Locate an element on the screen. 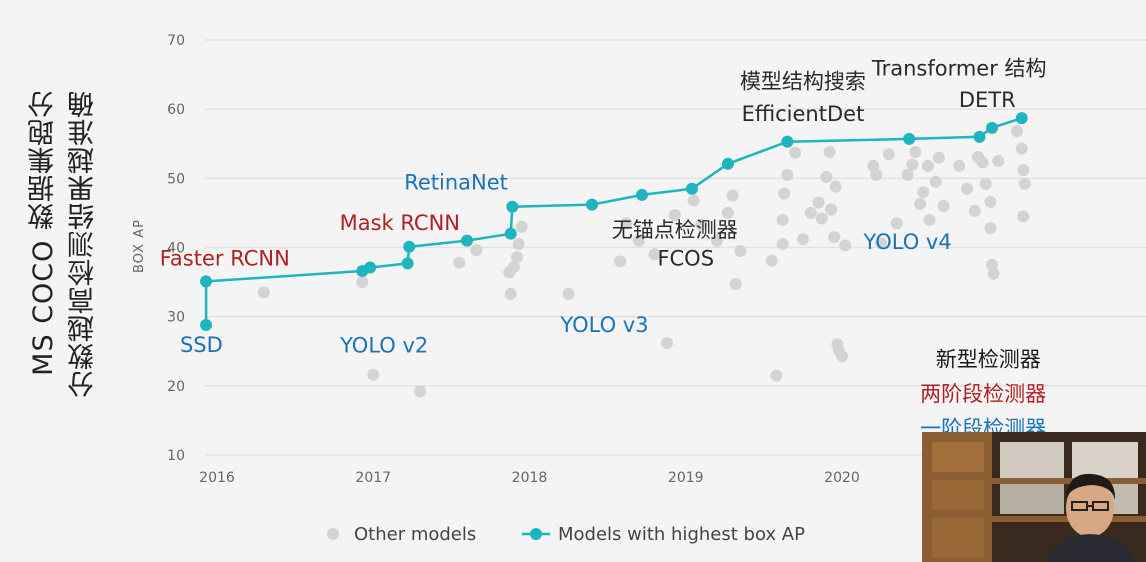  annotation-label: YOLO v3 is located at coordinates (603, 325).